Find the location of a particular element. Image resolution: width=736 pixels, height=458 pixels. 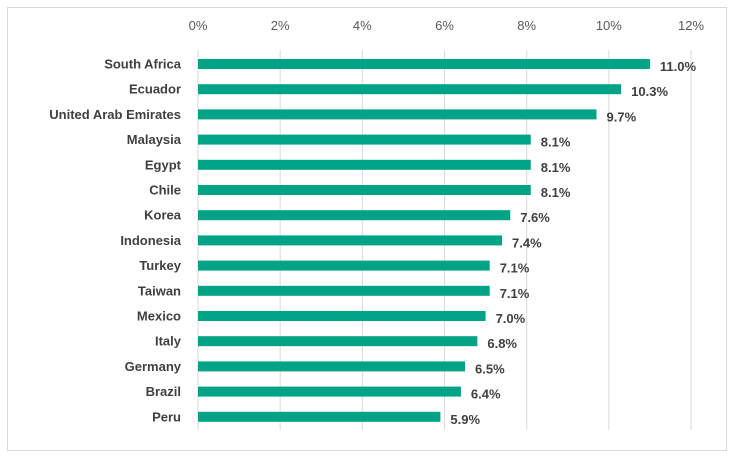

x-tick-label: 2% is located at coordinates (280, 25).